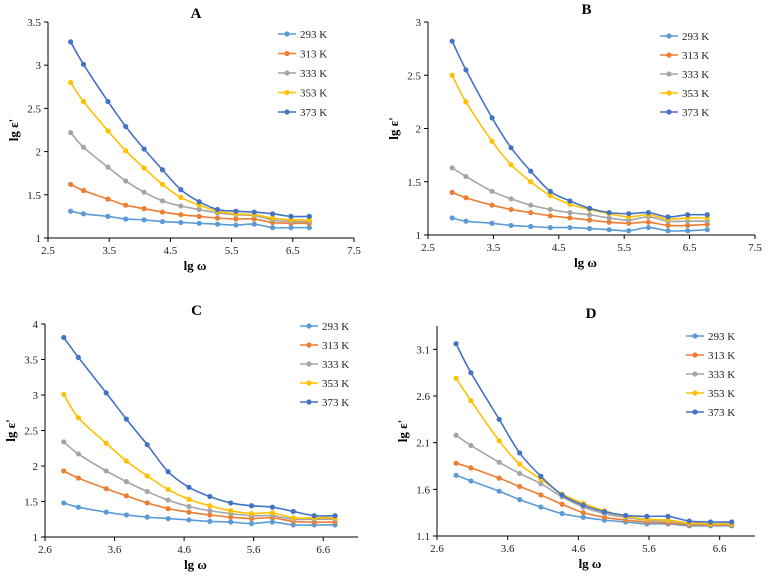 The height and width of the screenshot is (581, 768). I want to click on y-tick-label: 4, so click(36, 325).